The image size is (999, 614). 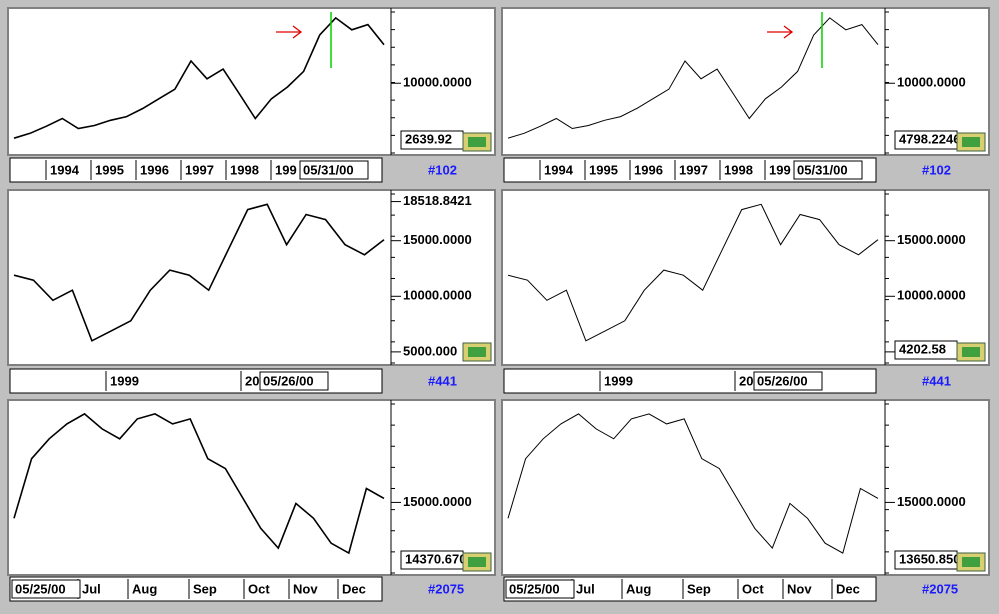 What do you see at coordinates (929, 138) in the screenshot?
I see `price-label: 4798.2246` at bounding box center [929, 138].